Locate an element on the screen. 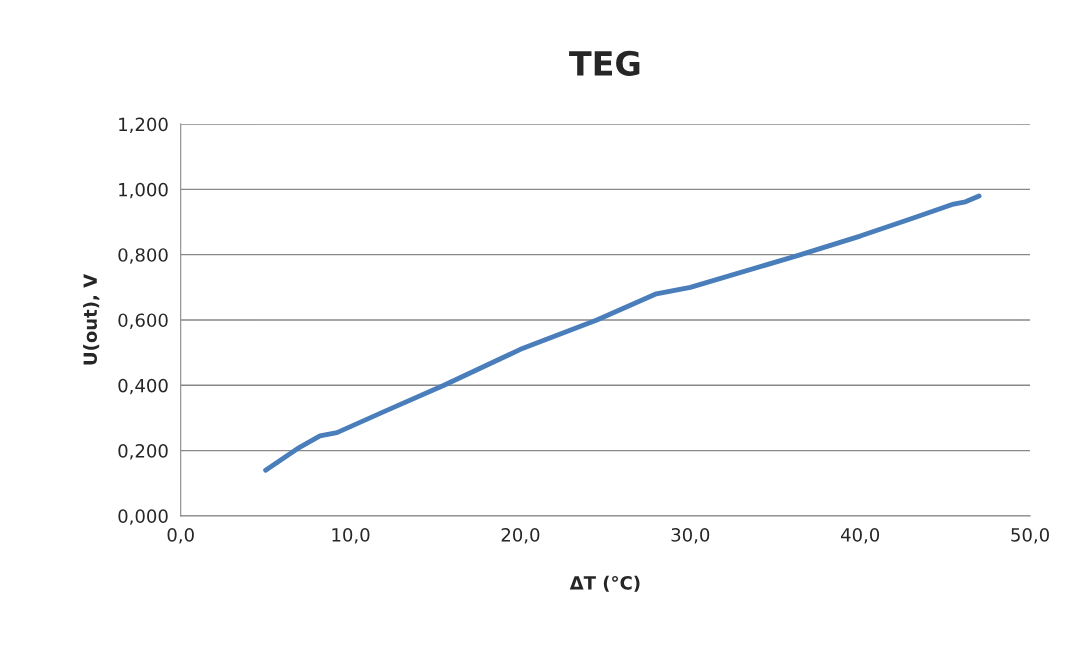 Image resolution: width=1082 pixels, height=653 pixels. y-tick-label: 0,600 is located at coordinates (143, 321).